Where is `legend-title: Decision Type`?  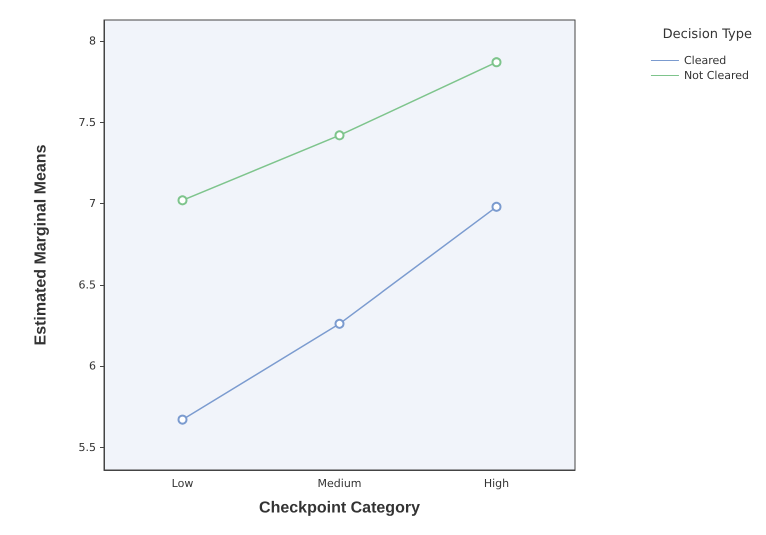 legend-title: Decision Type is located at coordinates (707, 34).